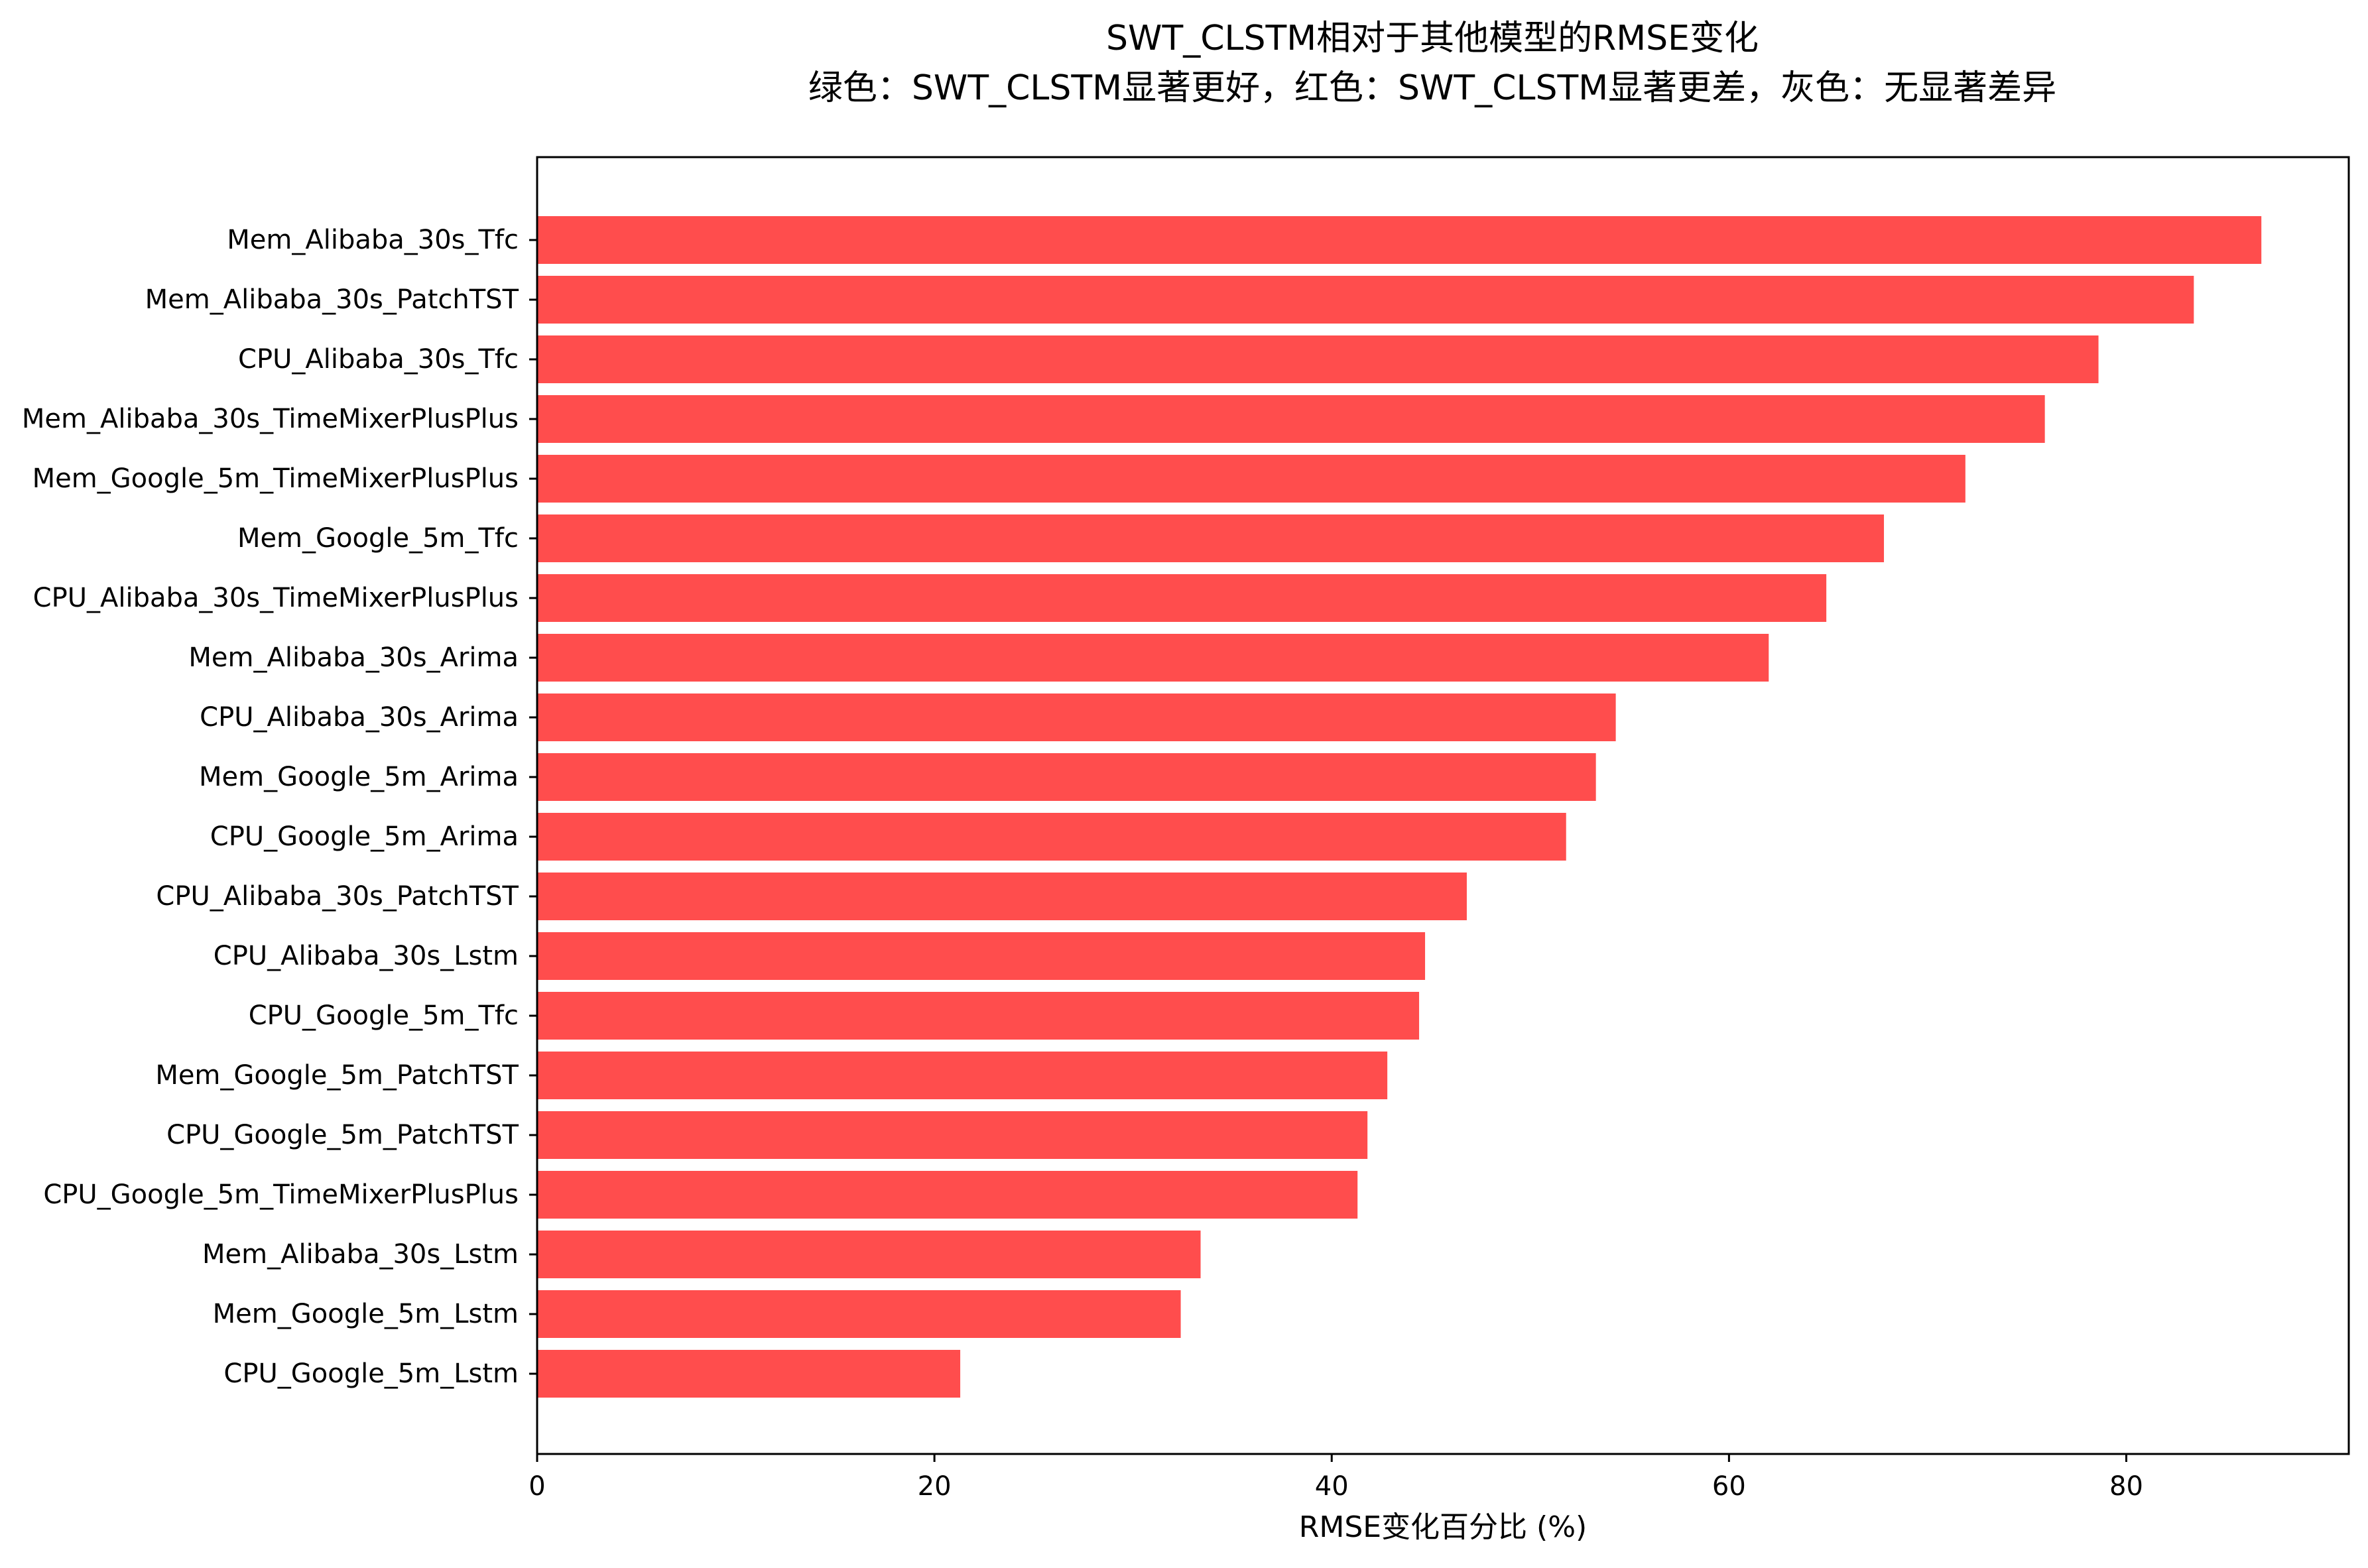  Describe the element at coordinates (1291, 419) in the screenshot. I see `bar-Mem_Alibaba_30s_TimeMixerPlusPlus` at that location.